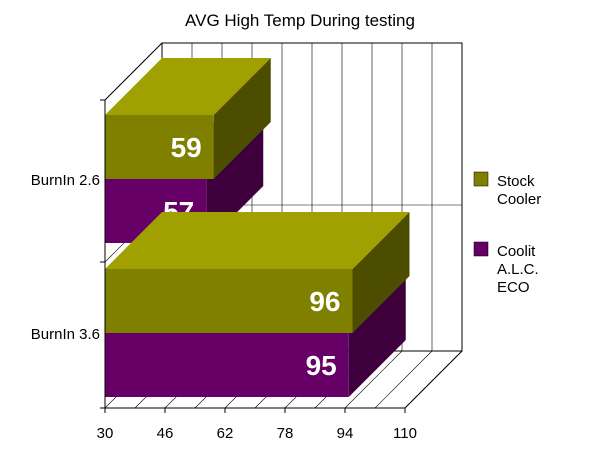  What do you see at coordinates (519, 190) in the screenshot?
I see `legend-label: Stock Cooler` at bounding box center [519, 190].